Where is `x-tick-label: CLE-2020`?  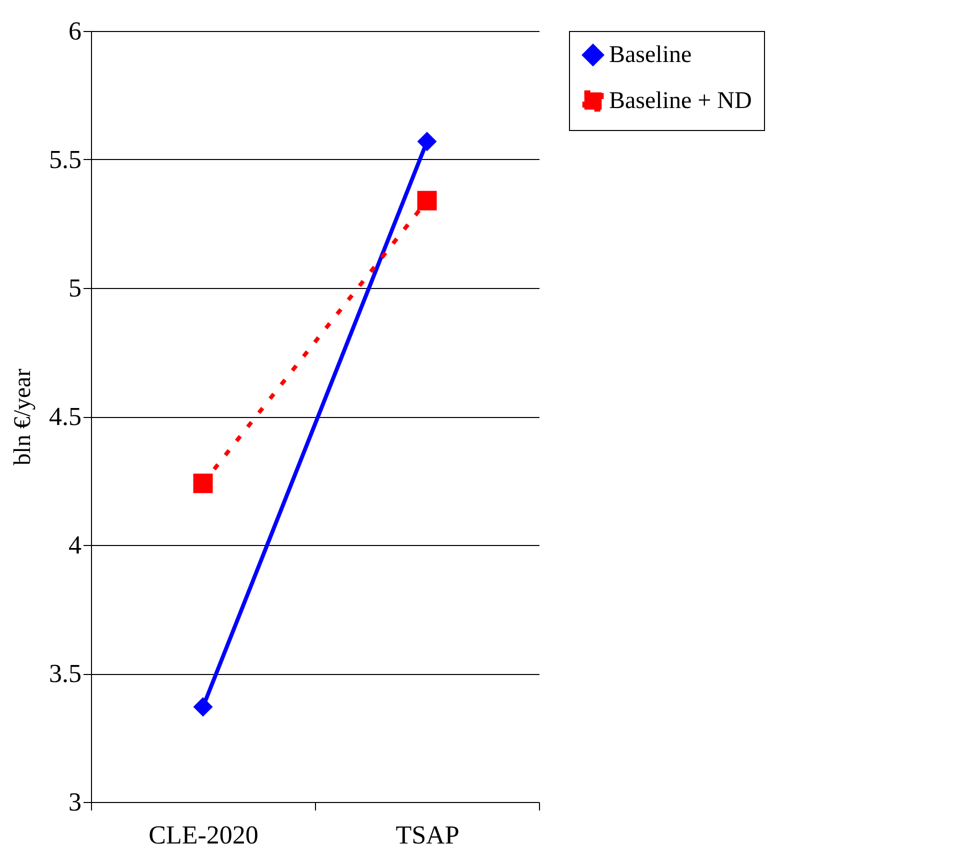 x-tick-label: CLE-2020 is located at coordinates (203, 835).